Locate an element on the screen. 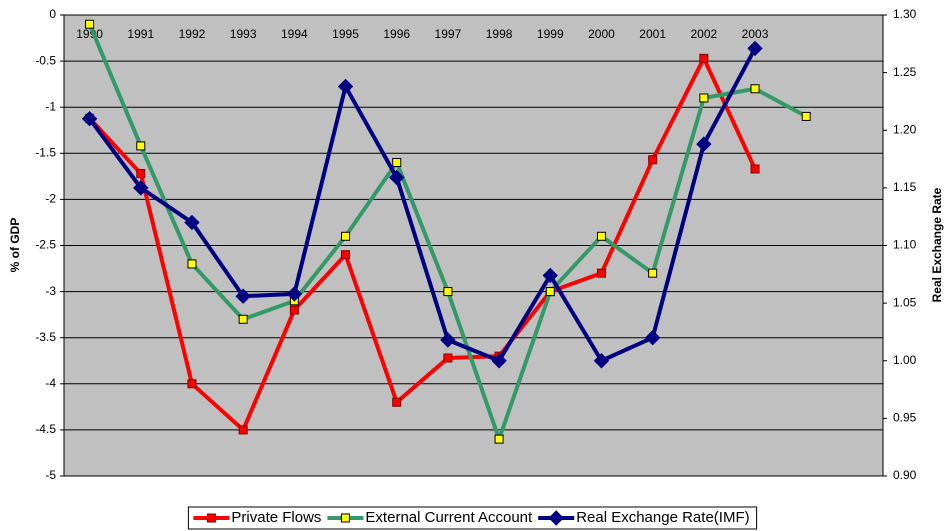  x-tick-label: 1996 is located at coordinates (396, 34).